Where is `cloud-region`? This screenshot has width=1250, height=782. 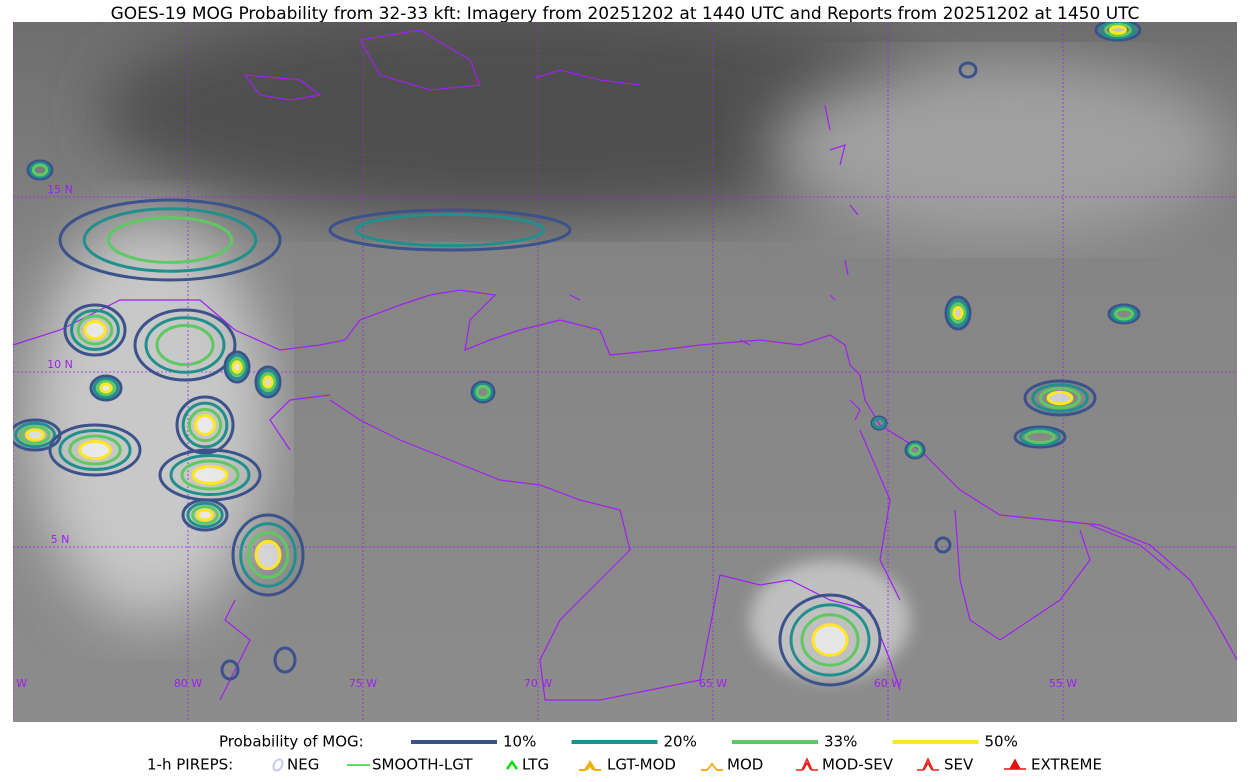 cloud-region is located at coordinates (830, 620).